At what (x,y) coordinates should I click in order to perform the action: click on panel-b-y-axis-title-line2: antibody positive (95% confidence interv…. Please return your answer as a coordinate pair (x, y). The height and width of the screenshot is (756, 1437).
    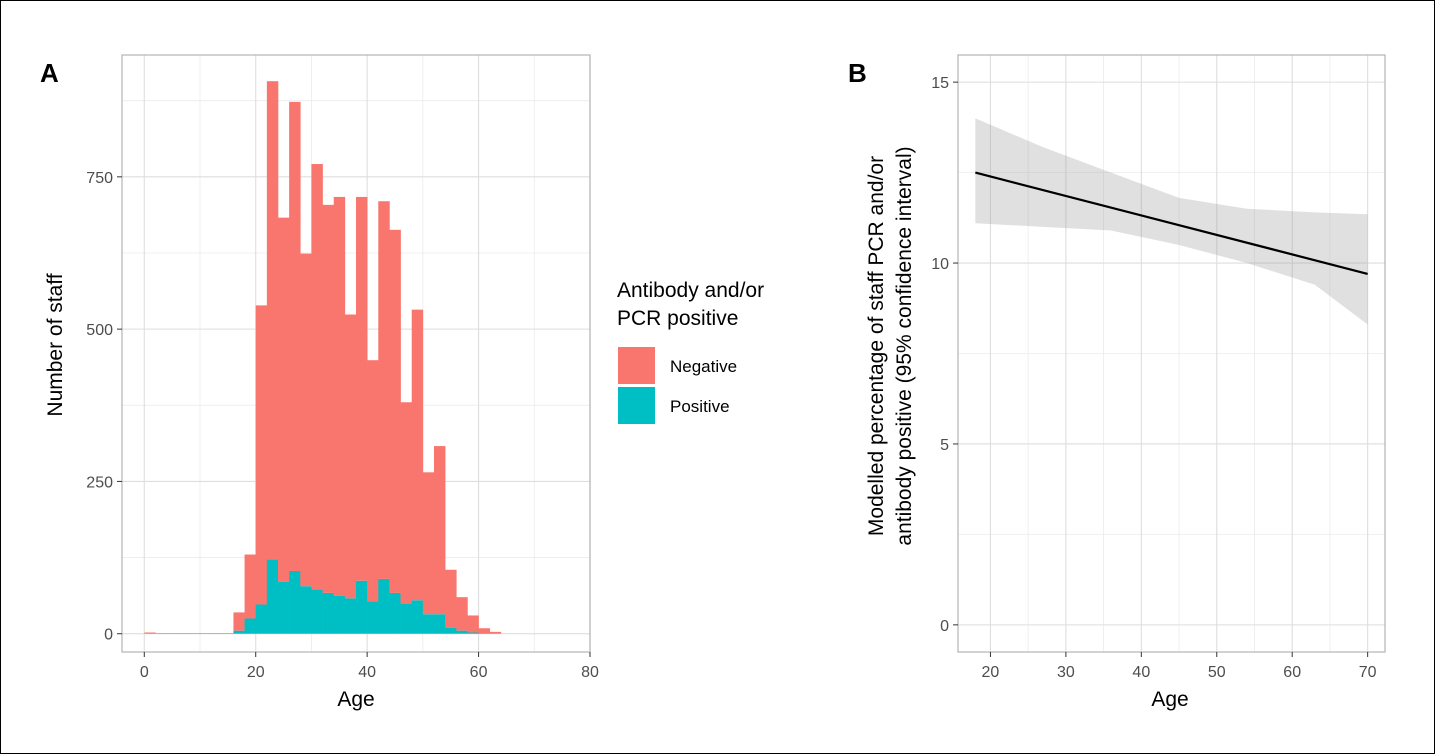
    Looking at the image, I should click on (904, 345).